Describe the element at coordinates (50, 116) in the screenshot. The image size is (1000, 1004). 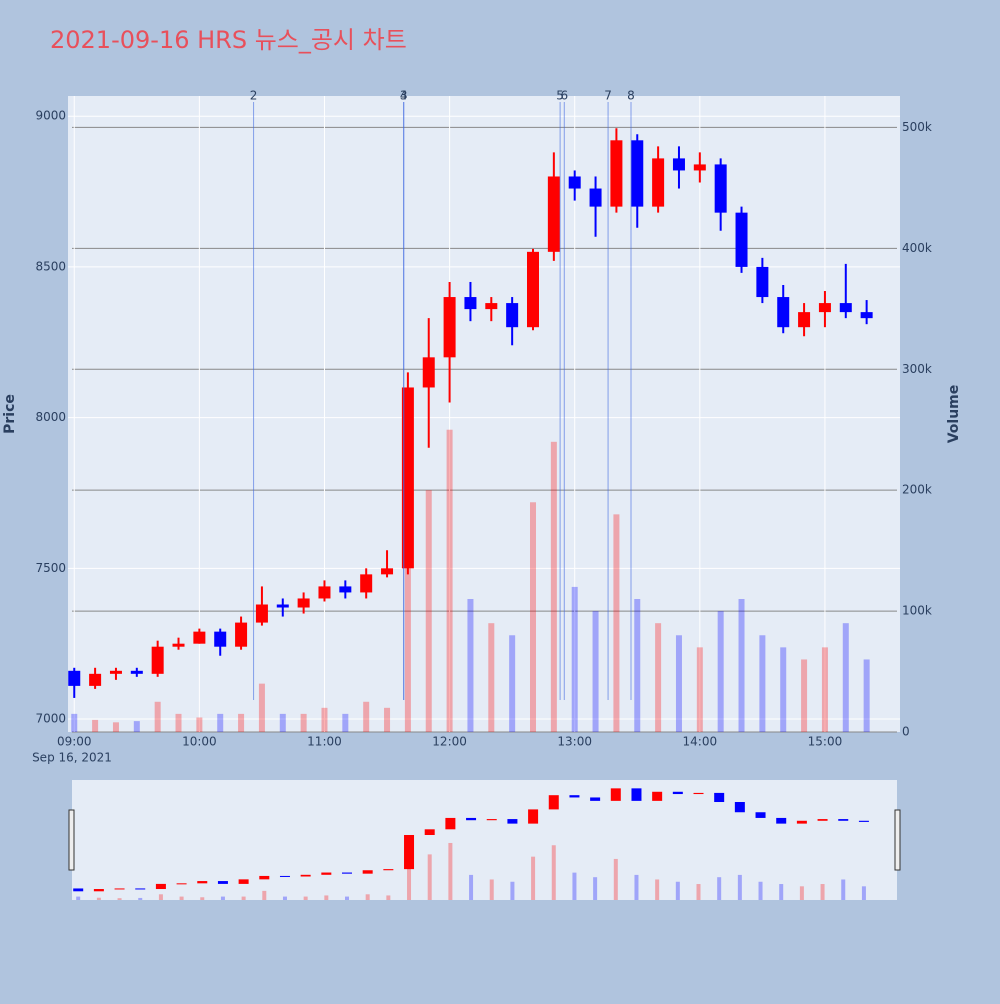
I see `y-tick-label: 9000` at that location.